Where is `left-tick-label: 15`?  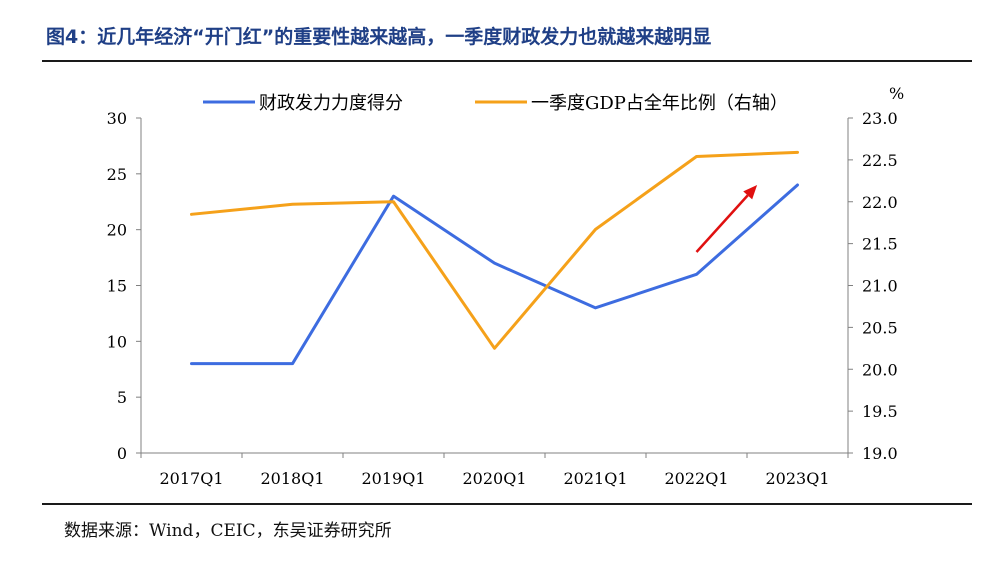
left-tick-label: 15 is located at coordinates (117, 286).